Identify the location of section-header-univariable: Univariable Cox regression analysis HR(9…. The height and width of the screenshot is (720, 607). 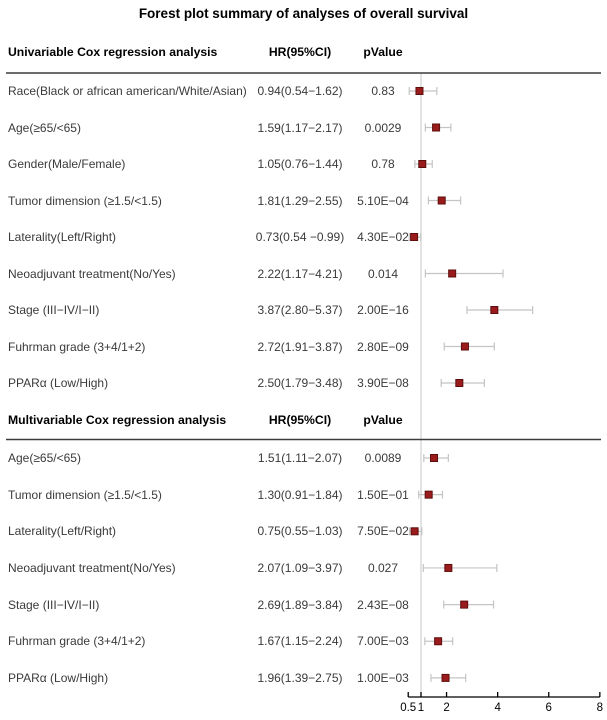
(303, 52).